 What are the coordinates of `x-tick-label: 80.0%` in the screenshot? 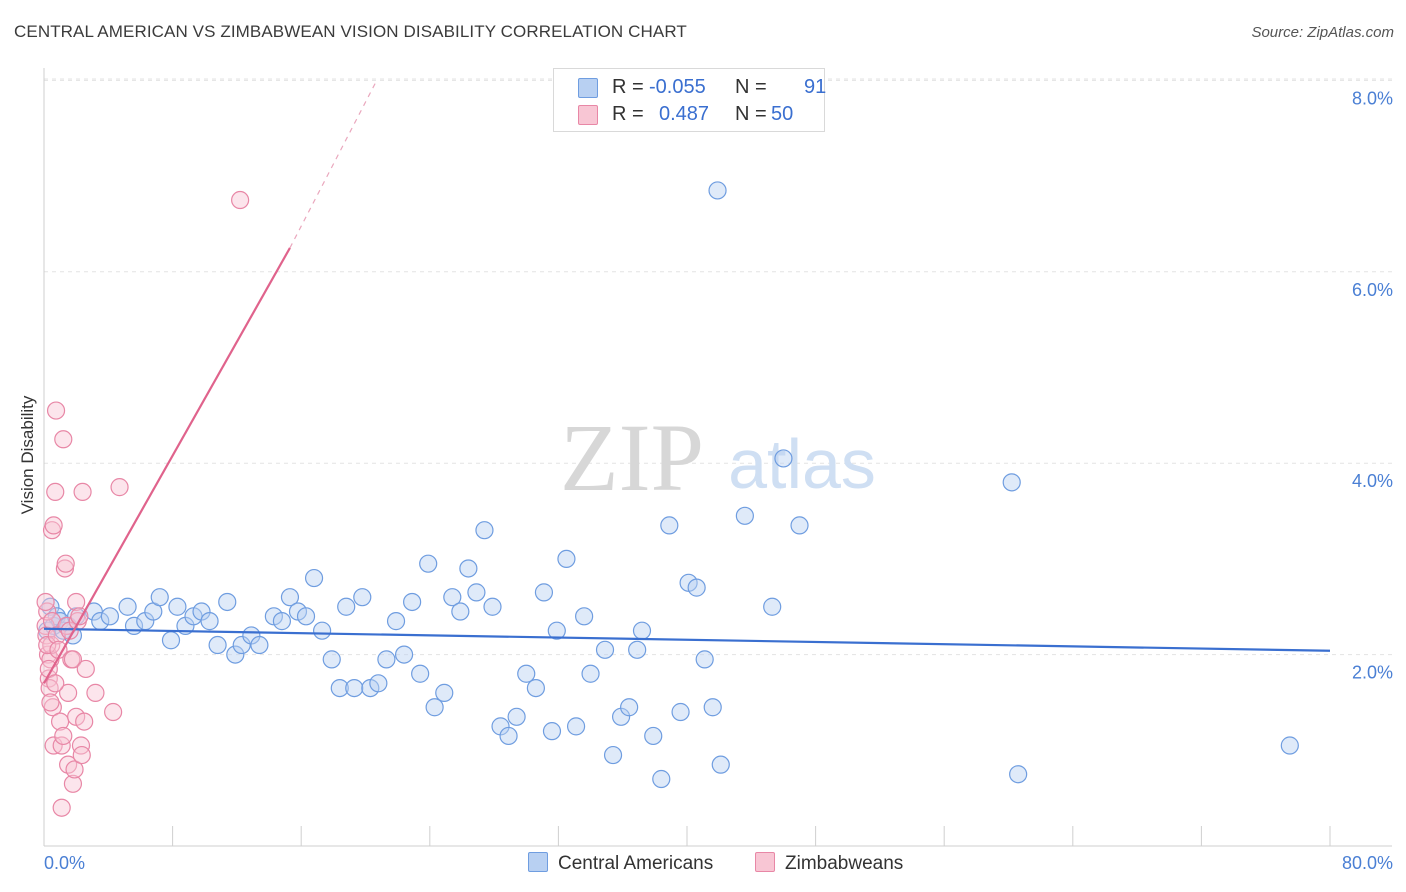 It's located at (1367, 863).